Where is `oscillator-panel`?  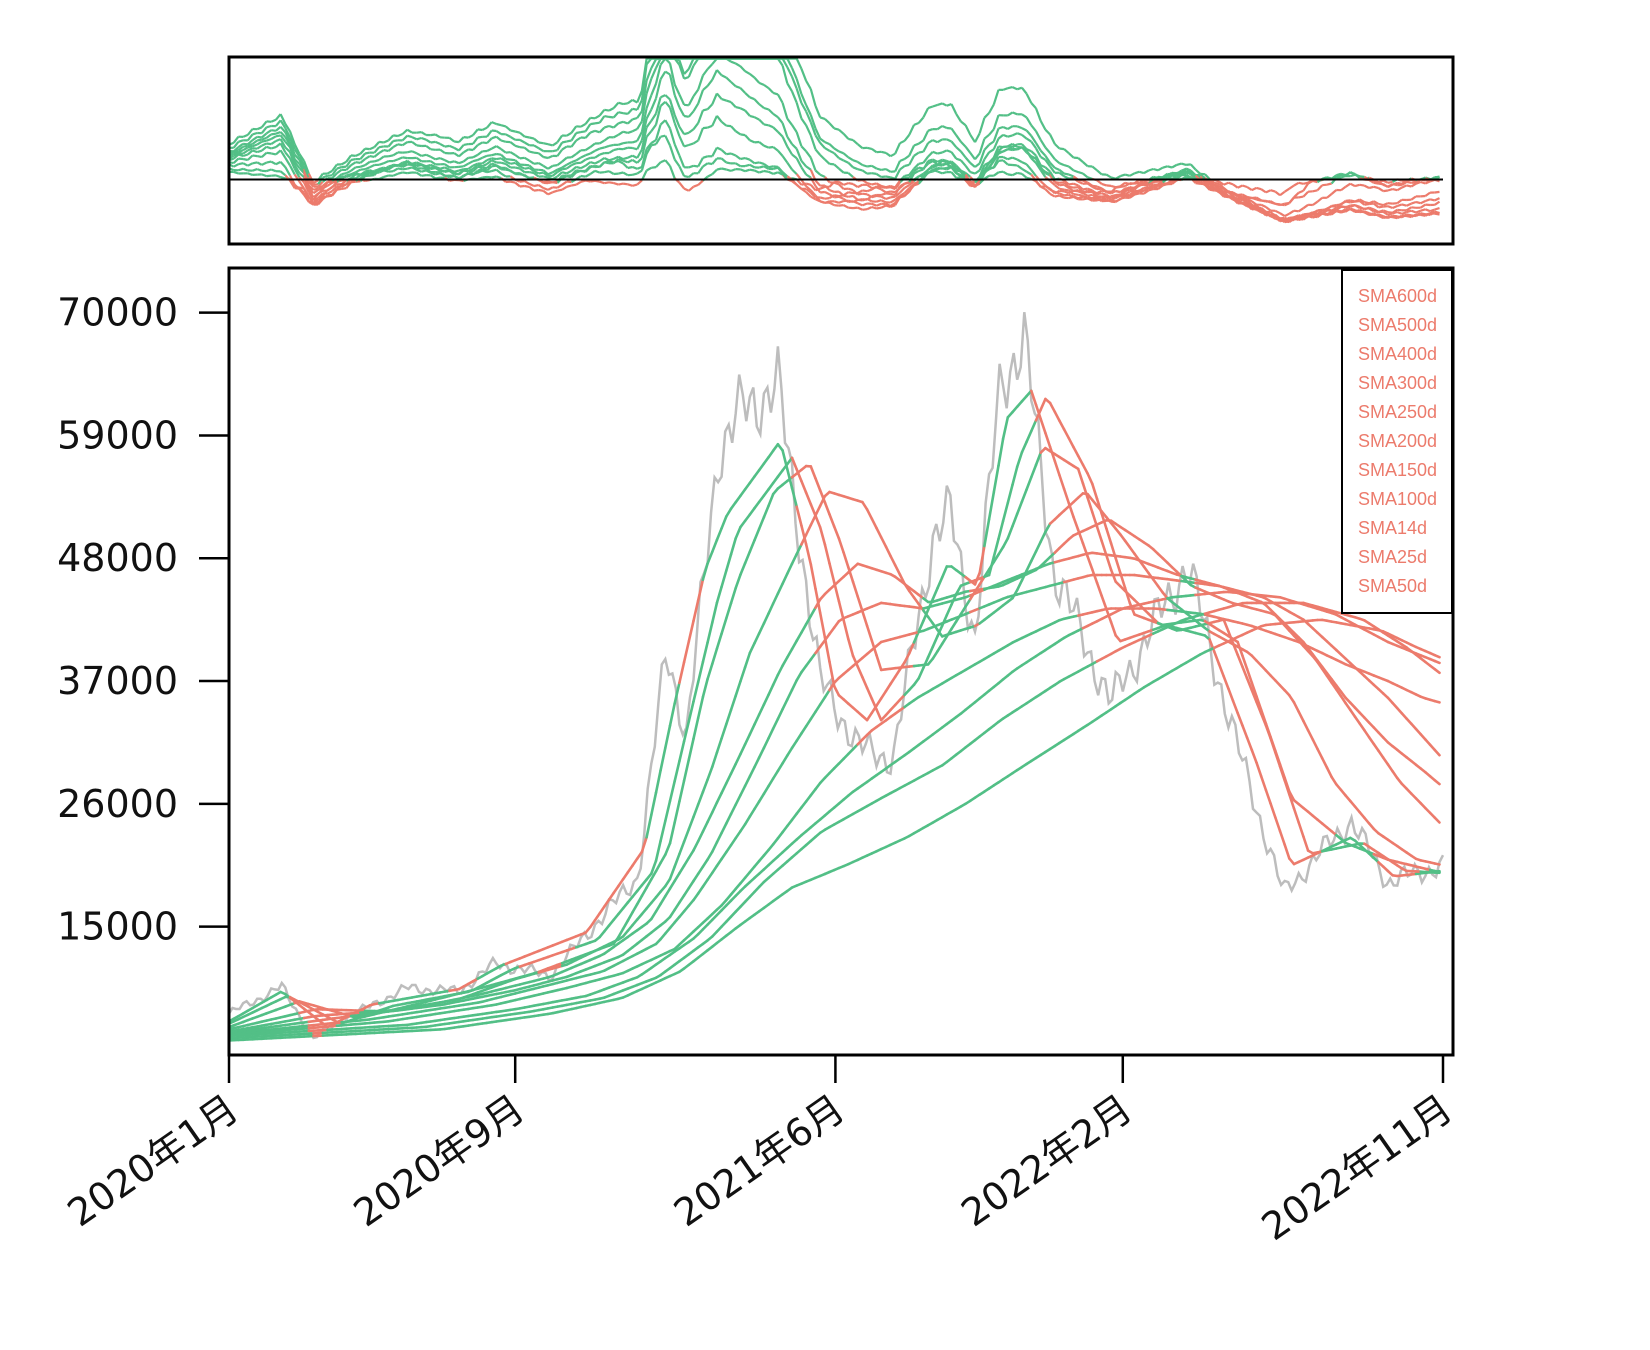 oscillator-panel is located at coordinates (841, 150).